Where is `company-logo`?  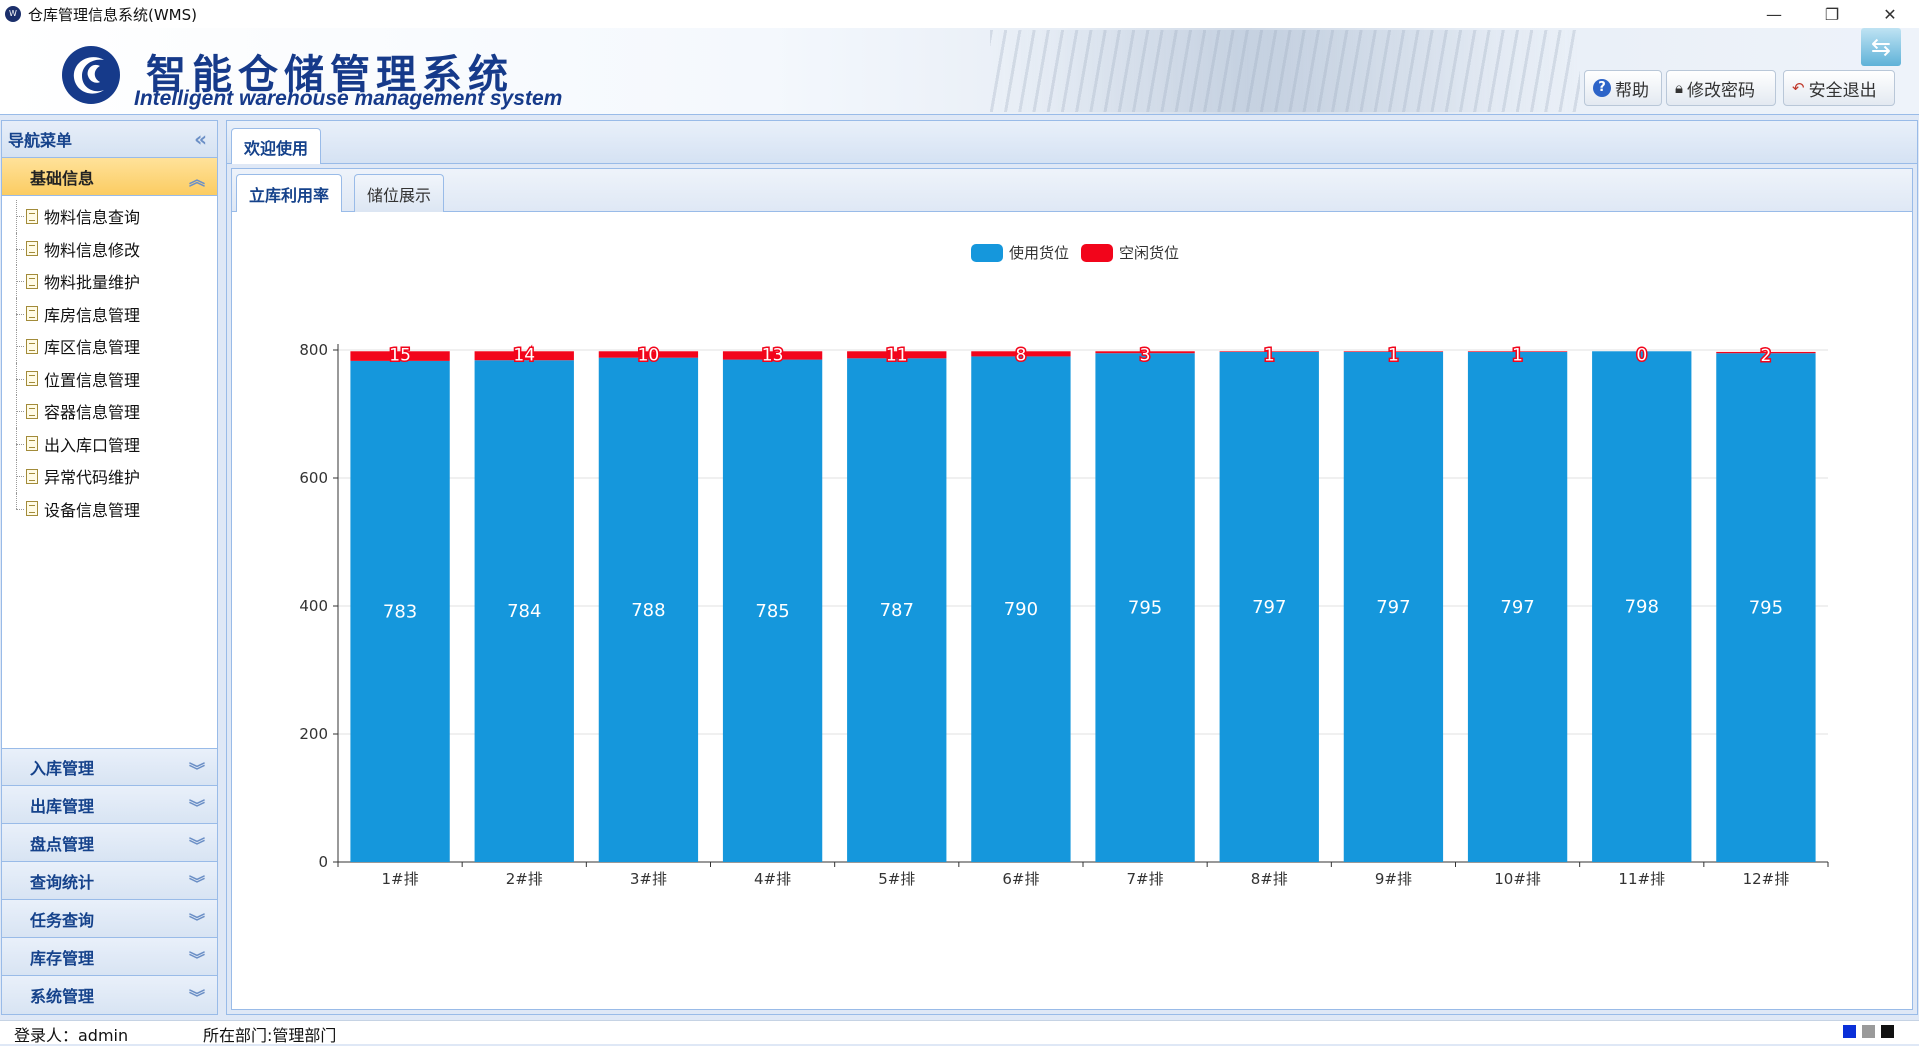 company-logo is located at coordinates (91, 75).